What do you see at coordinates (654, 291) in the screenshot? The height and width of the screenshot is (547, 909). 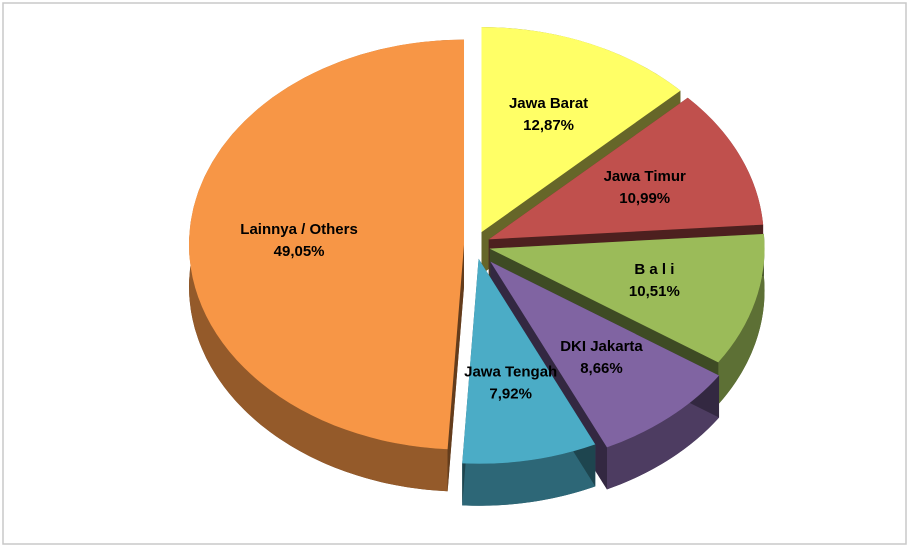 I see `slice-value: 10,51%` at bounding box center [654, 291].